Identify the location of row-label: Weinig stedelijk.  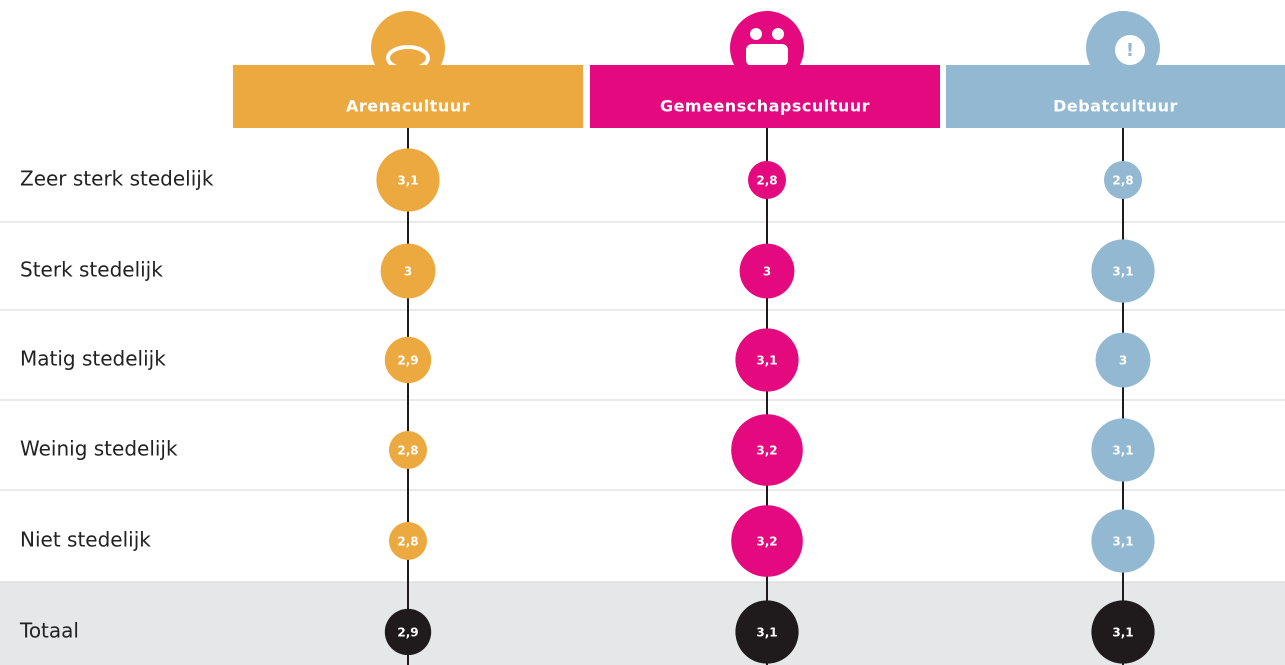
(99, 449).